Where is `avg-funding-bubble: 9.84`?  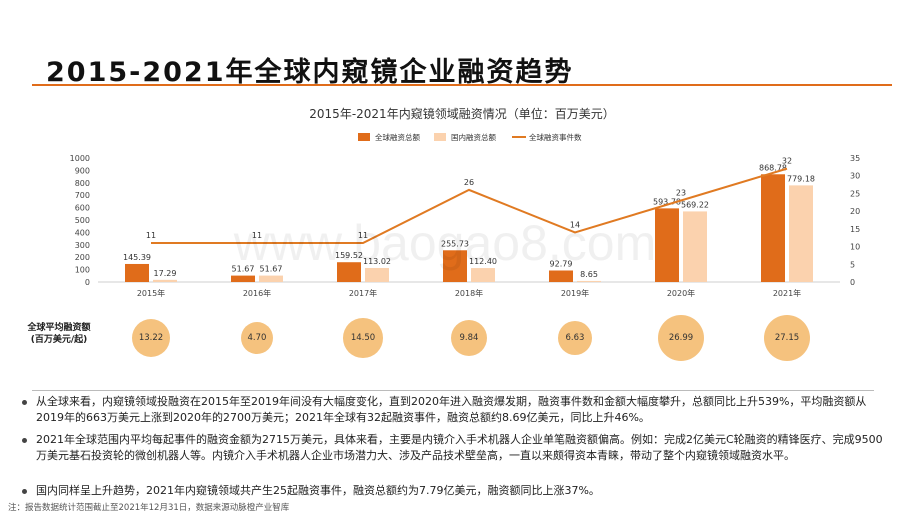 avg-funding-bubble: 9.84 is located at coordinates (469, 338).